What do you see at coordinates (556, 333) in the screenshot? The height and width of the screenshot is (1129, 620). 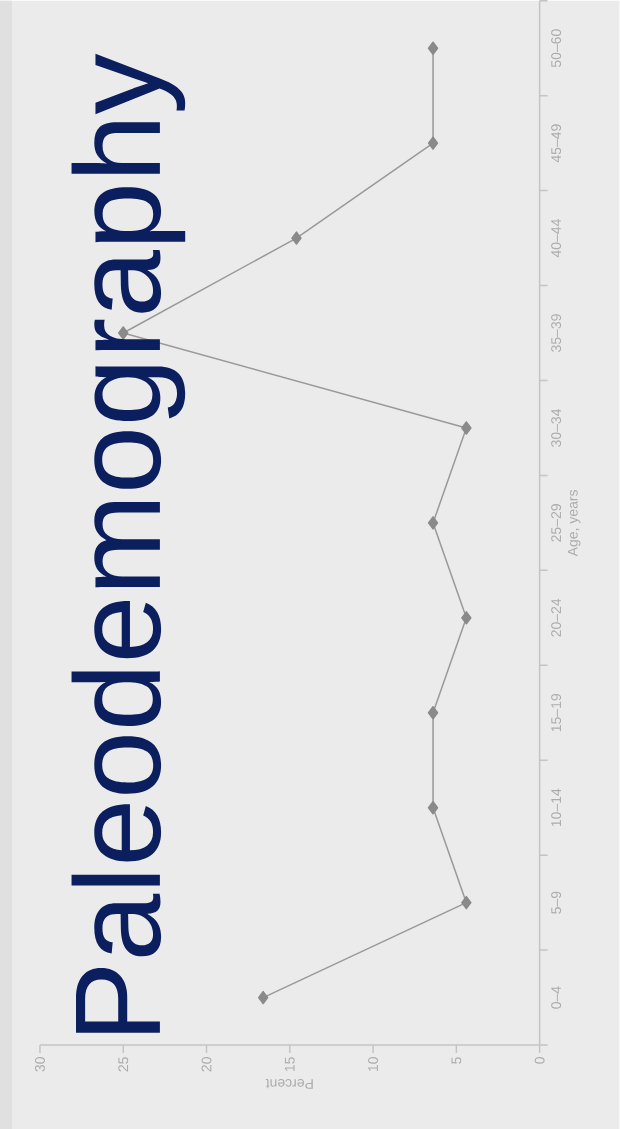 I see `y-tick-label: 35–39` at bounding box center [556, 333].